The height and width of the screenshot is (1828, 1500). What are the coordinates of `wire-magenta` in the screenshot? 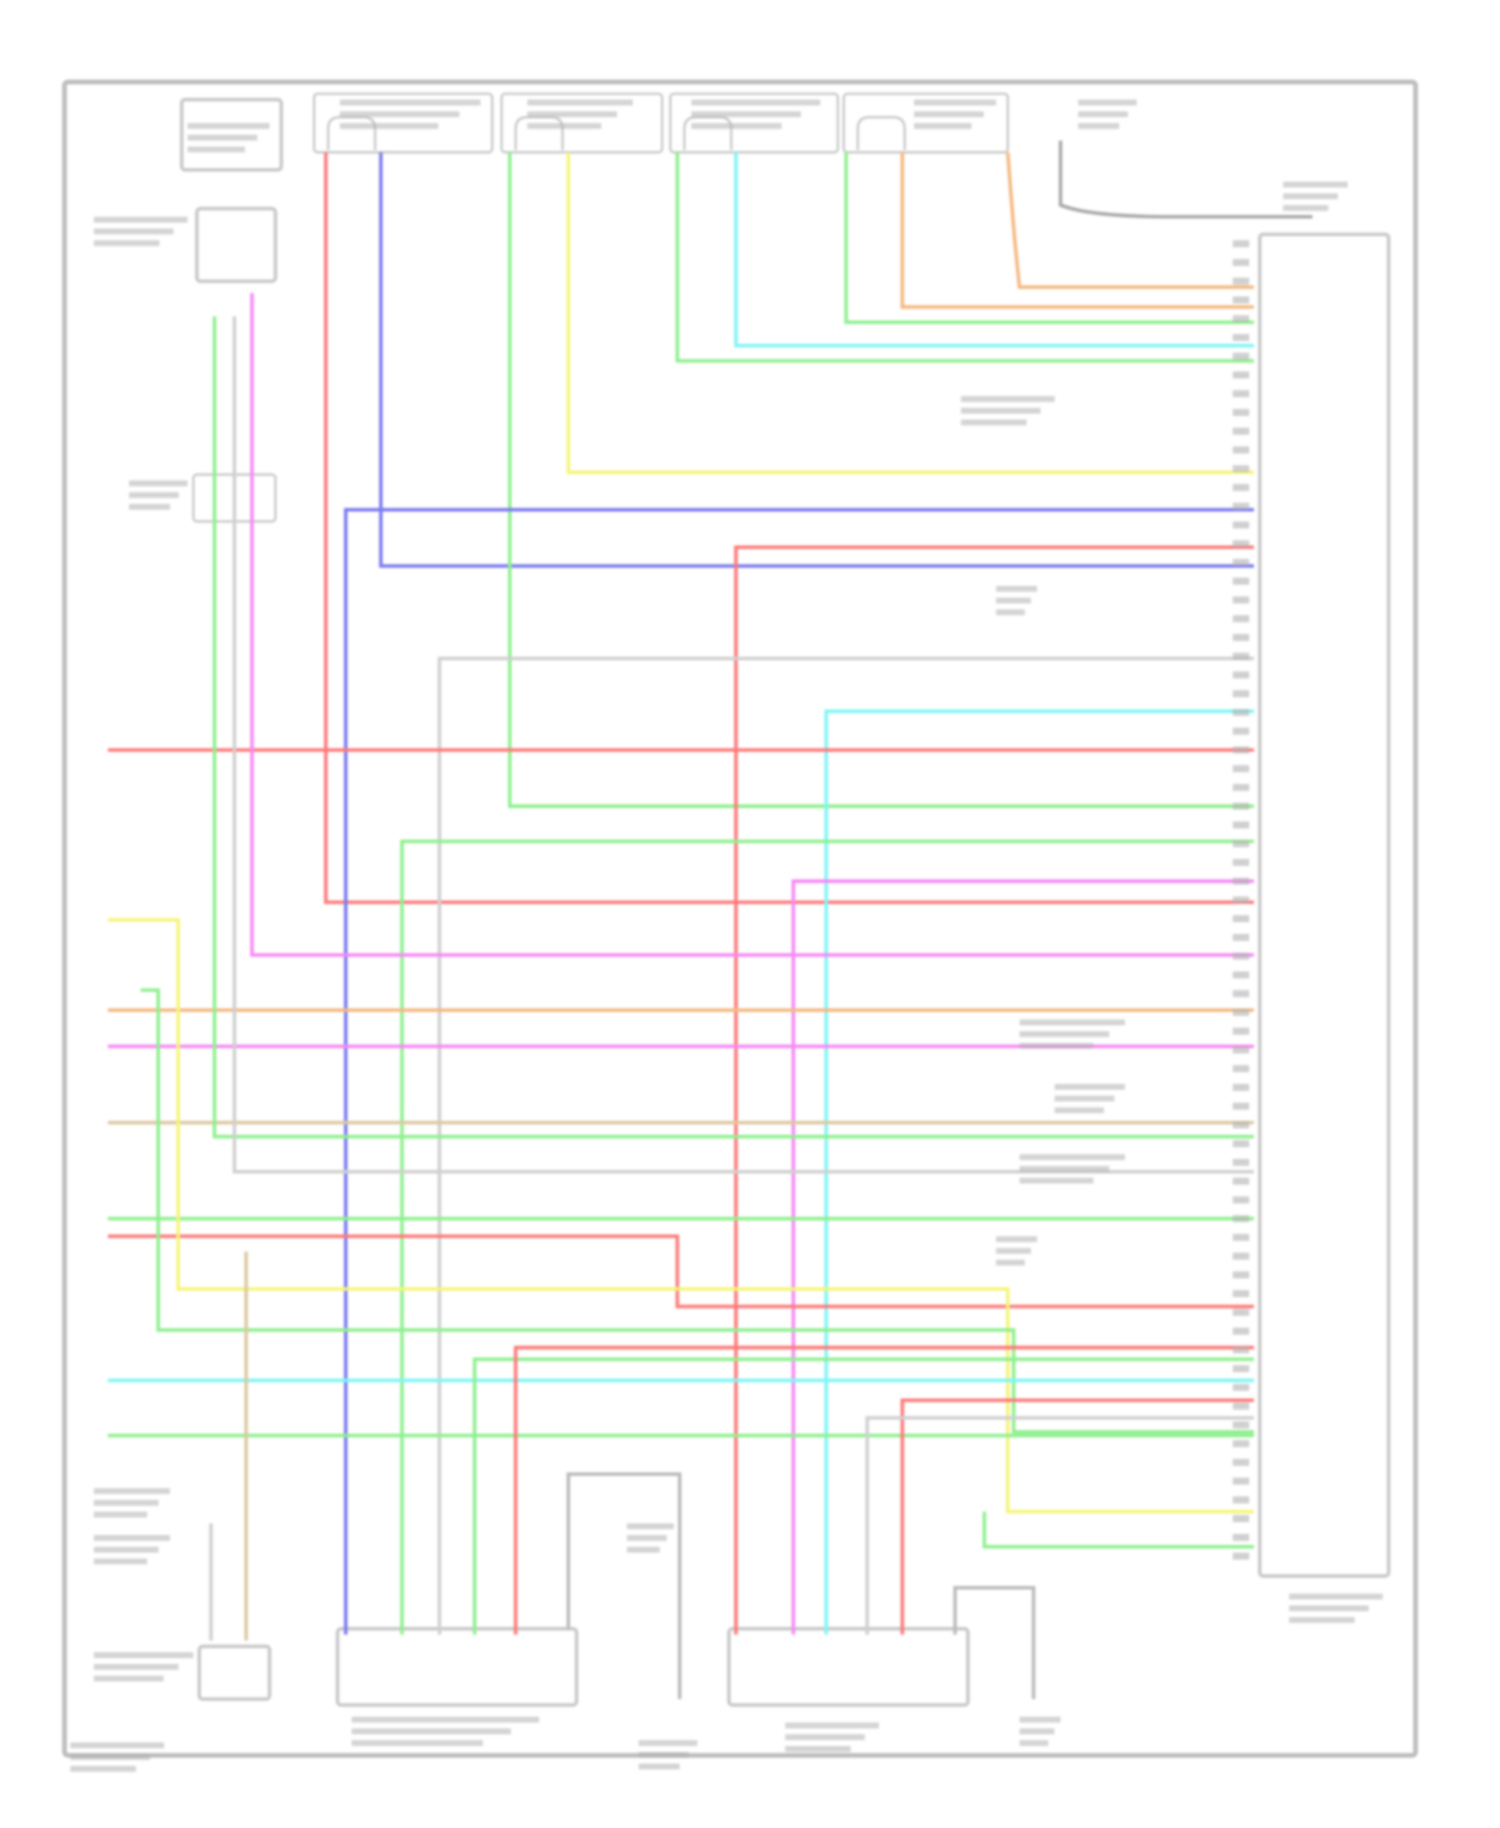 It's located at (1022, 1257).